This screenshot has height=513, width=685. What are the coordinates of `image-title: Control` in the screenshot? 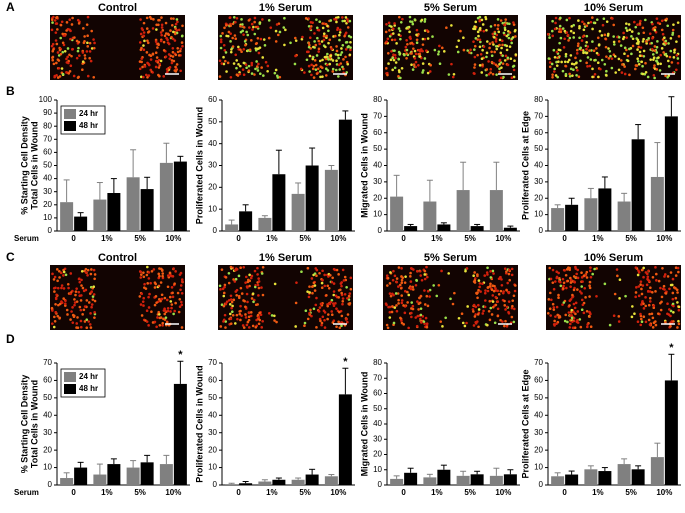 It's located at (117, 8).